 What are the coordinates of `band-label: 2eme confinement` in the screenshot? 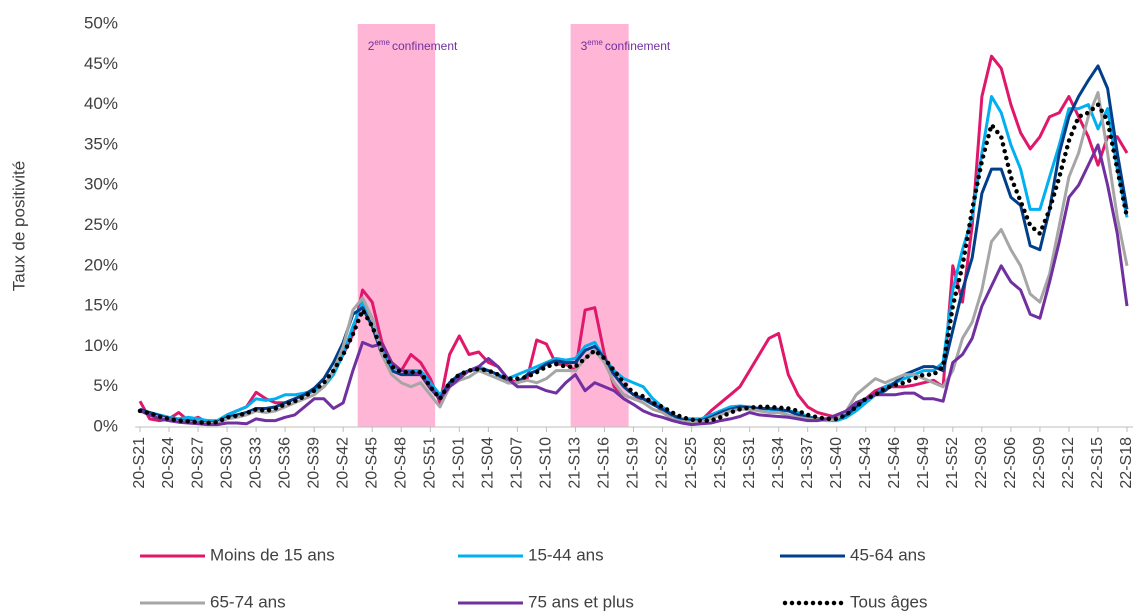 It's located at (413, 45).